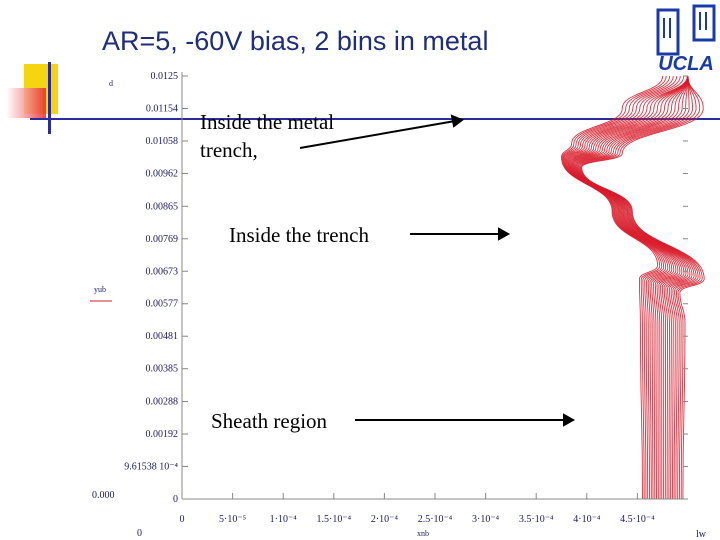  What do you see at coordinates (162, 336) in the screenshot?
I see `y-tick-label: 0.00481` at bounding box center [162, 336].